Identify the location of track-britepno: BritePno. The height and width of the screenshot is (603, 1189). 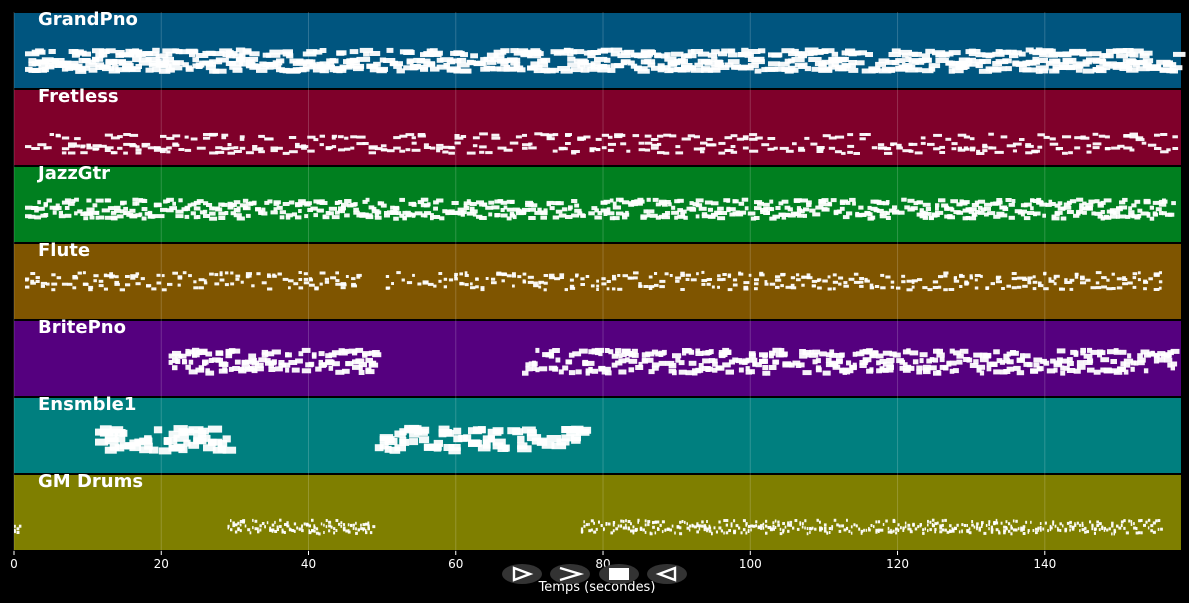
(597, 356).